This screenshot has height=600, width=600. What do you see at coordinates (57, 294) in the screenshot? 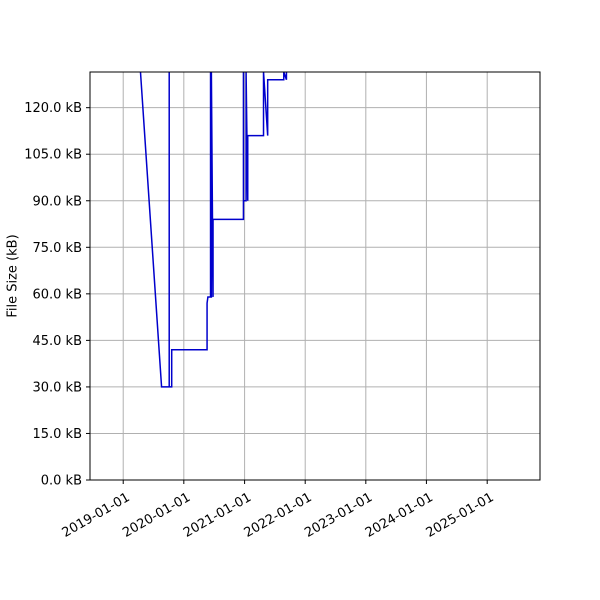
I see `y-tick-label: 60.0 kB` at bounding box center [57, 294].